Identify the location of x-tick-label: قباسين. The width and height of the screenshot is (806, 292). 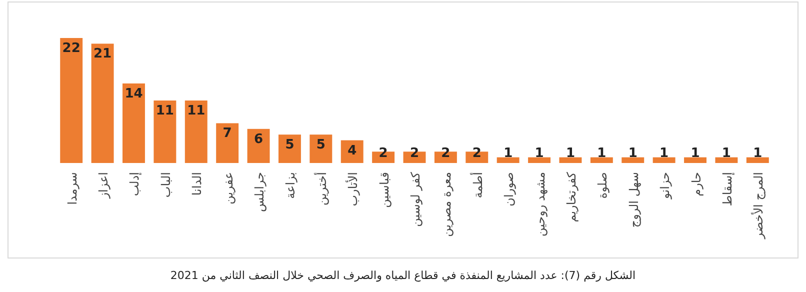
(384, 190).